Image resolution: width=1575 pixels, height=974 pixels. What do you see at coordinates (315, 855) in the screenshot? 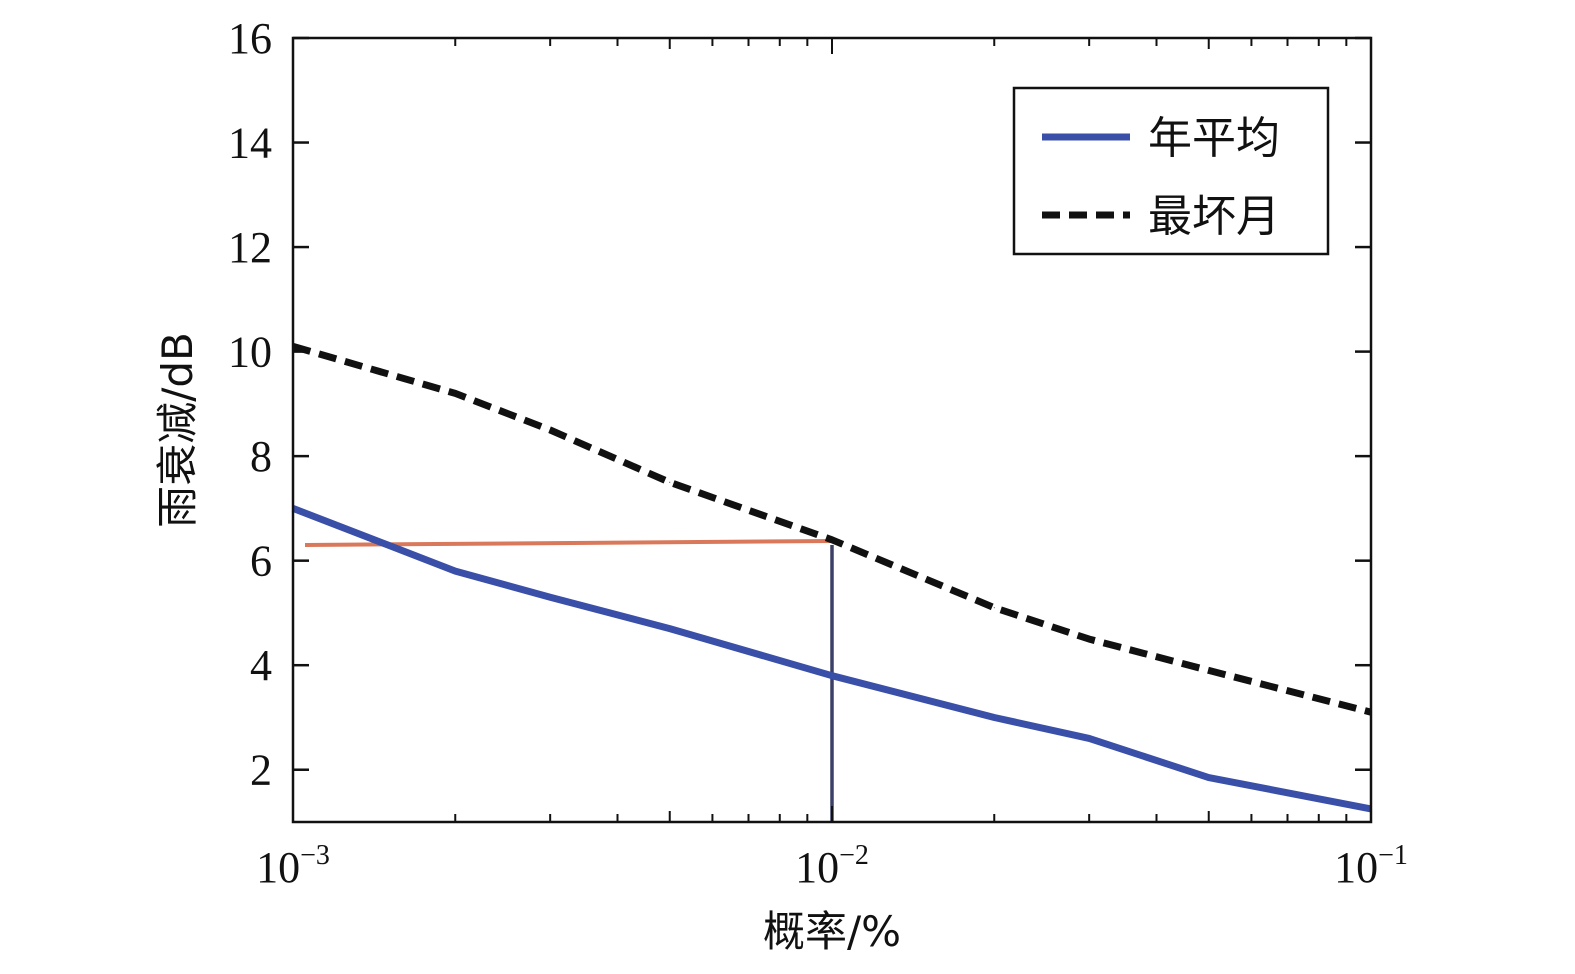
I see `x-tick-exponent: −3` at bounding box center [315, 855].